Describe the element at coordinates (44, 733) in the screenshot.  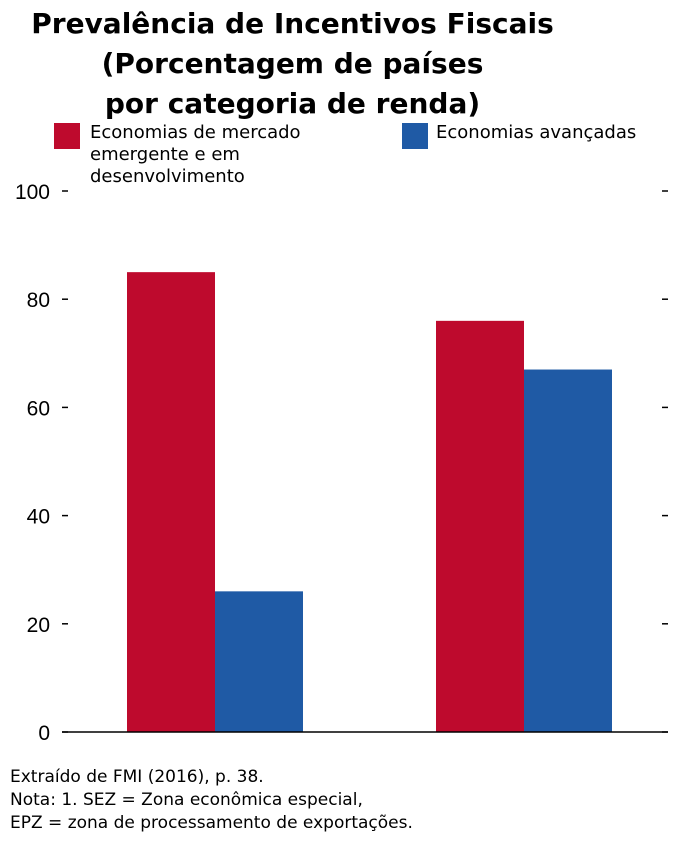
I see `y-tick-label-0: 0` at that location.